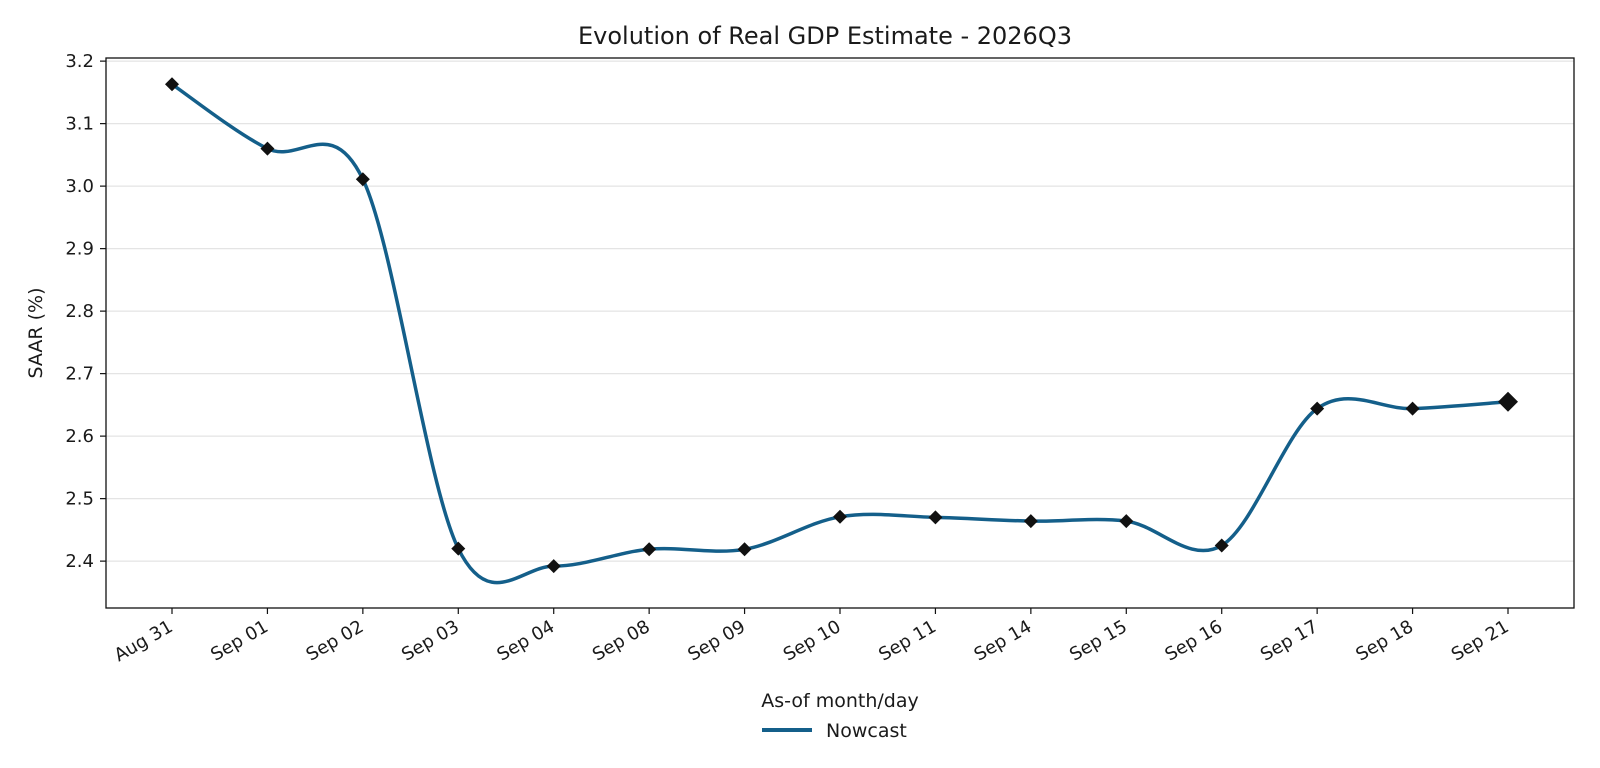 This screenshot has width=1600, height=768. What do you see at coordinates (79, 124) in the screenshot?
I see `y-tick-label: 3.1` at bounding box center [79, 124].